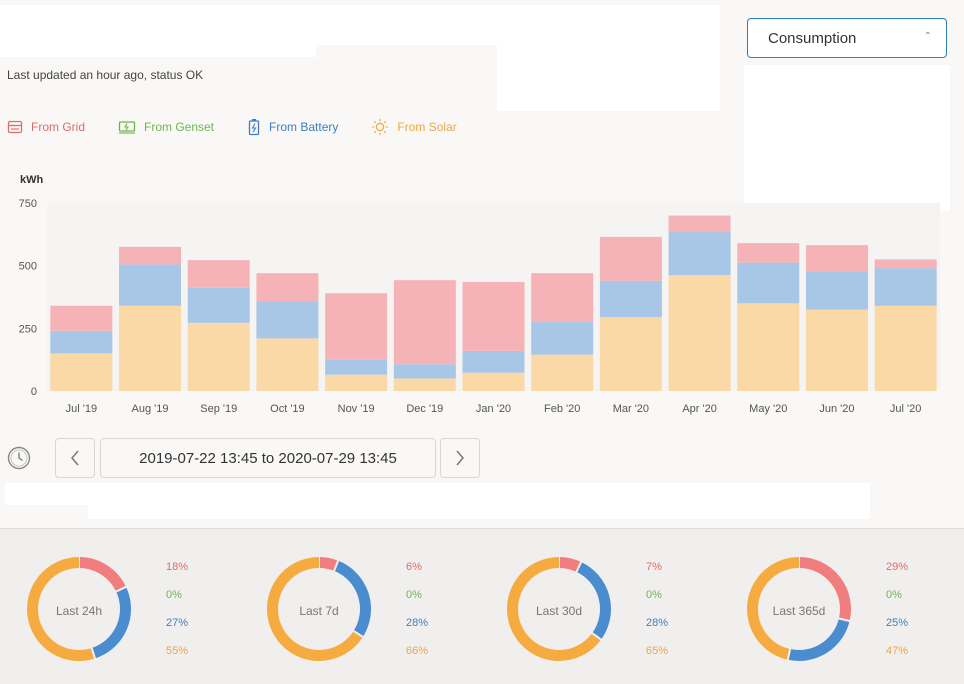 This screenshot has height=684, width=964. What do you see at coordinates (46, 127) in the screenshot?
I see `legend-item-grid: From Grid` at bounding box center [46, 127].